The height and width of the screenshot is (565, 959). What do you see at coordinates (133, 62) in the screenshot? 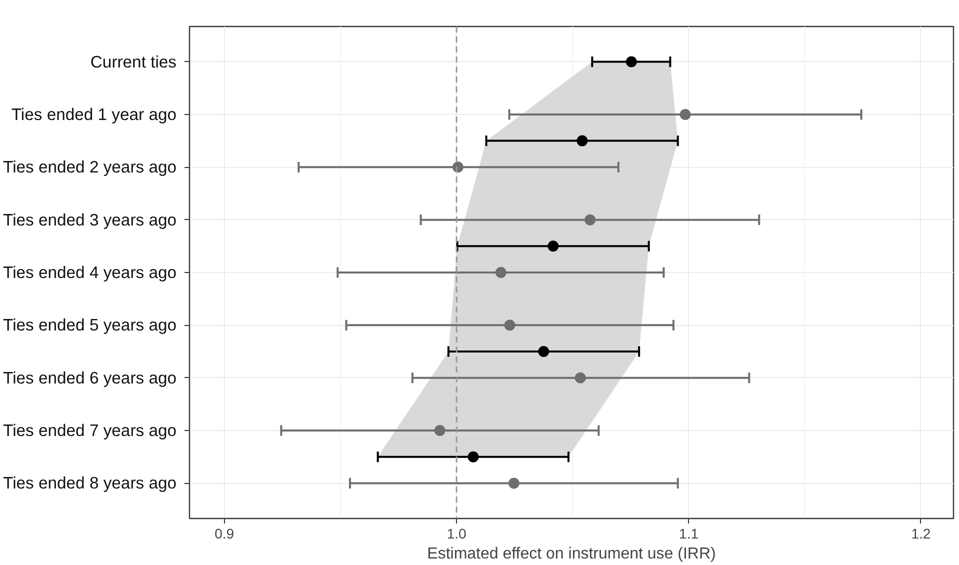
I see `y-tick-label: Current ties` at bounding box center [133, 62].